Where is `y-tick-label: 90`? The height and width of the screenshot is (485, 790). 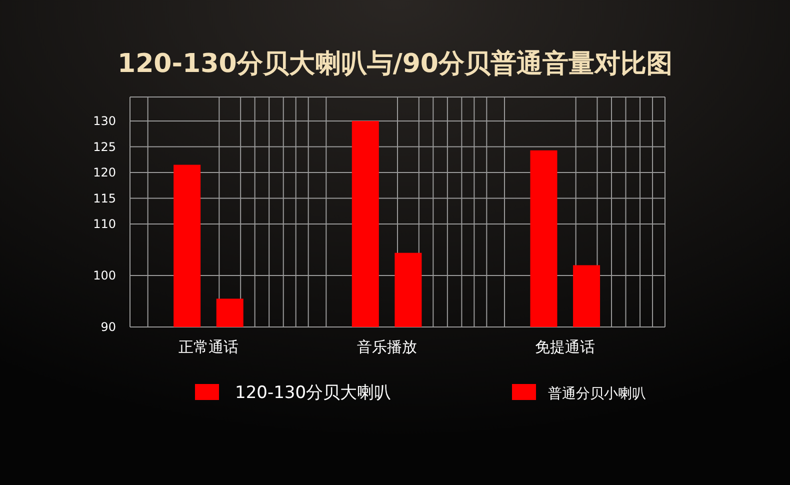 y-tick-label: 90 is located at coordinates (108, 327).